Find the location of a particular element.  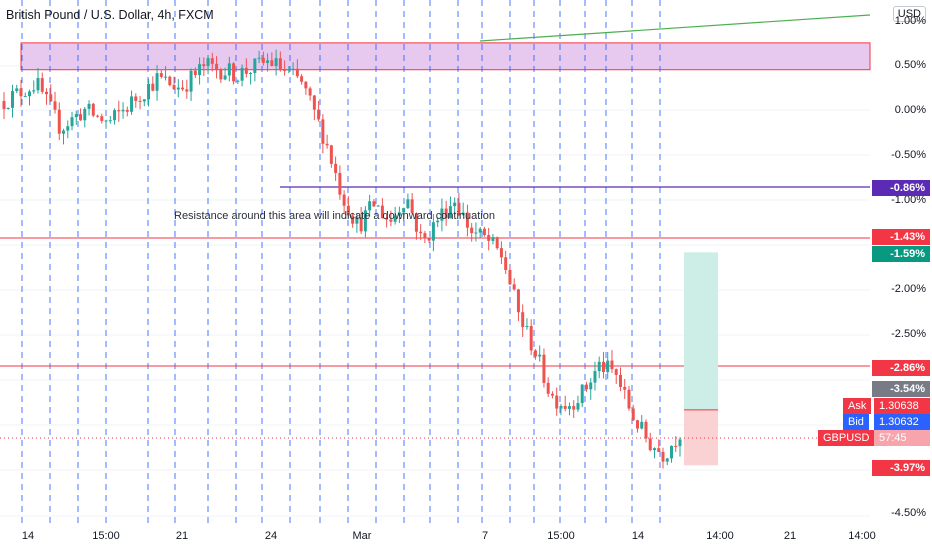

bar-countdown: 57:45 is located at coordinates (902, 438).